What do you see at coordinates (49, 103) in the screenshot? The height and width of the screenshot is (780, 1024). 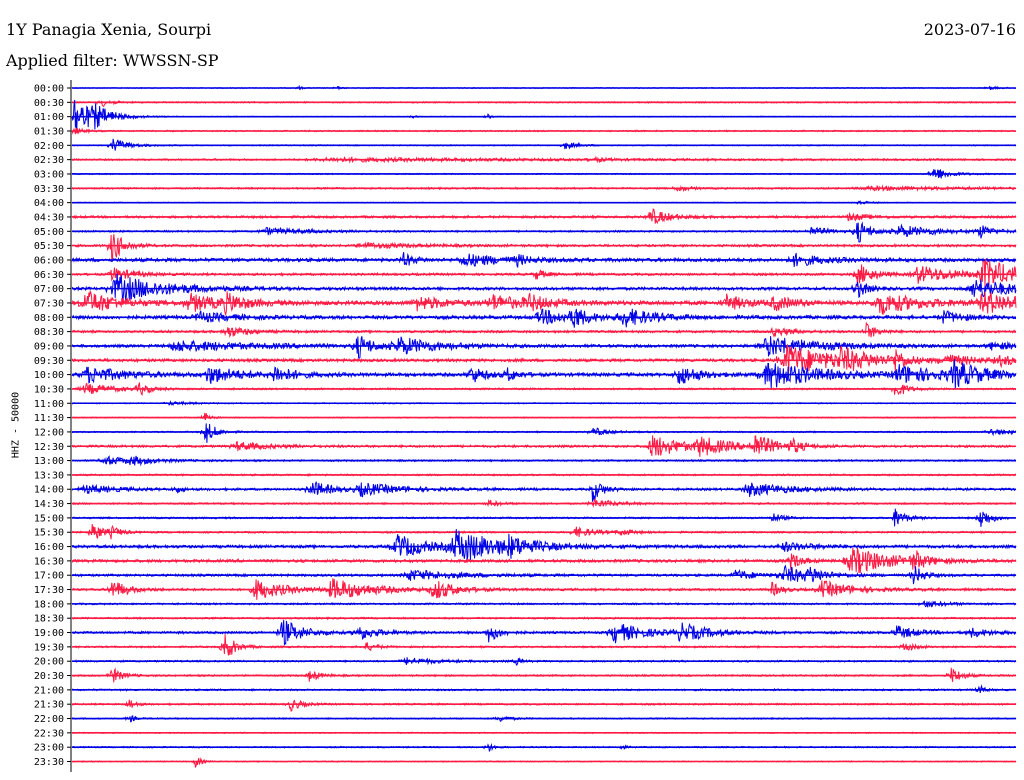 I see `time-label: 00:30` at bounding box center [49, 103].